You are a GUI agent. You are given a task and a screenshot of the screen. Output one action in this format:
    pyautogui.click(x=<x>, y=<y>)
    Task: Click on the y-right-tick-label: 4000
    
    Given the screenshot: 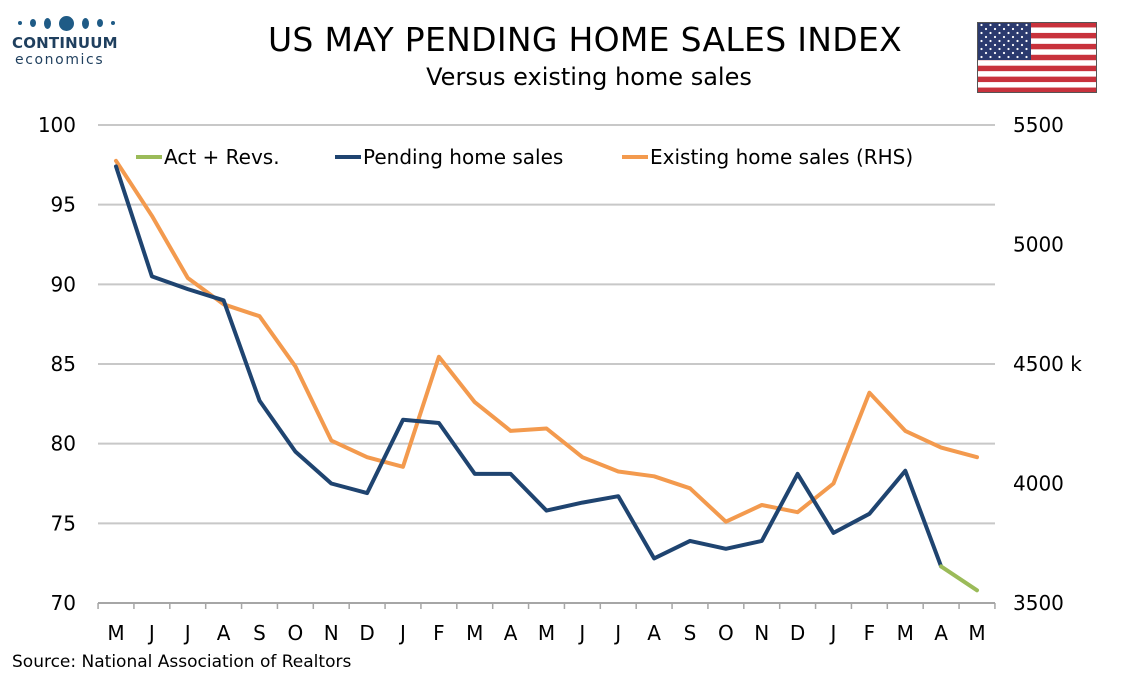 What is the action you would take?
    pyautogui.click(x=1038, y=484)
    